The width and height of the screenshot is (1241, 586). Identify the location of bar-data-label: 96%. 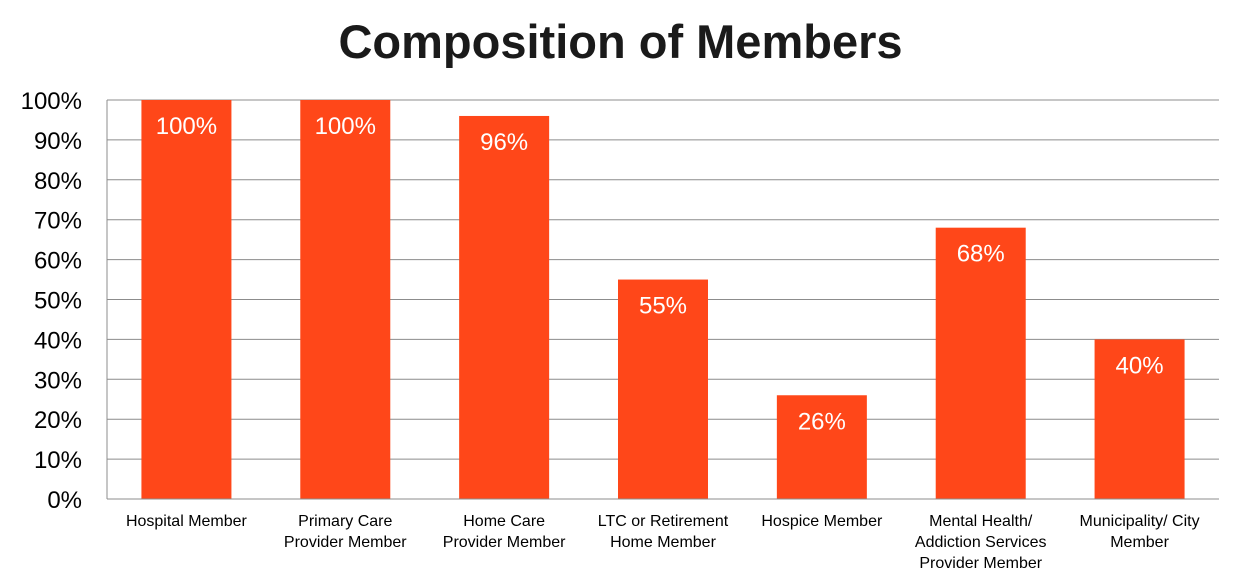
(504, 142).